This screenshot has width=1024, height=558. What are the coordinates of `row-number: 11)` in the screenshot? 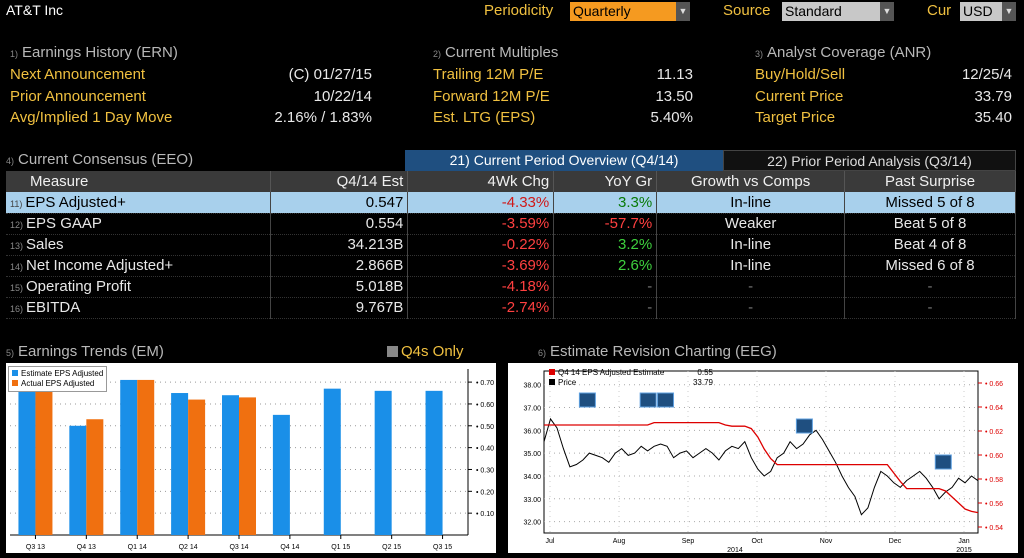 It's located at (16, 203).